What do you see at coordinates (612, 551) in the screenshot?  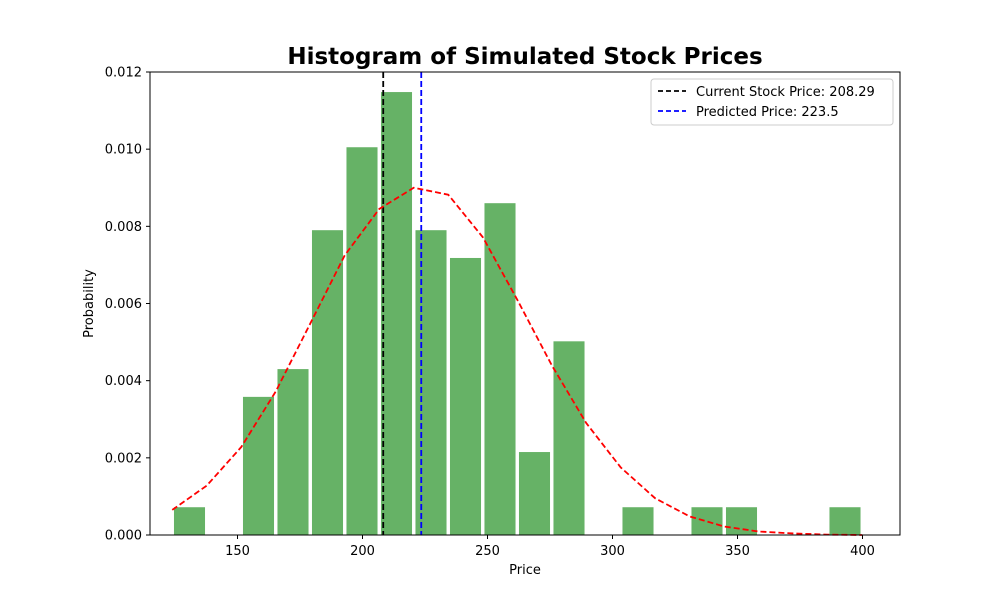 I see `x-tick-label-3: 300` at bounding box center [612, 551].